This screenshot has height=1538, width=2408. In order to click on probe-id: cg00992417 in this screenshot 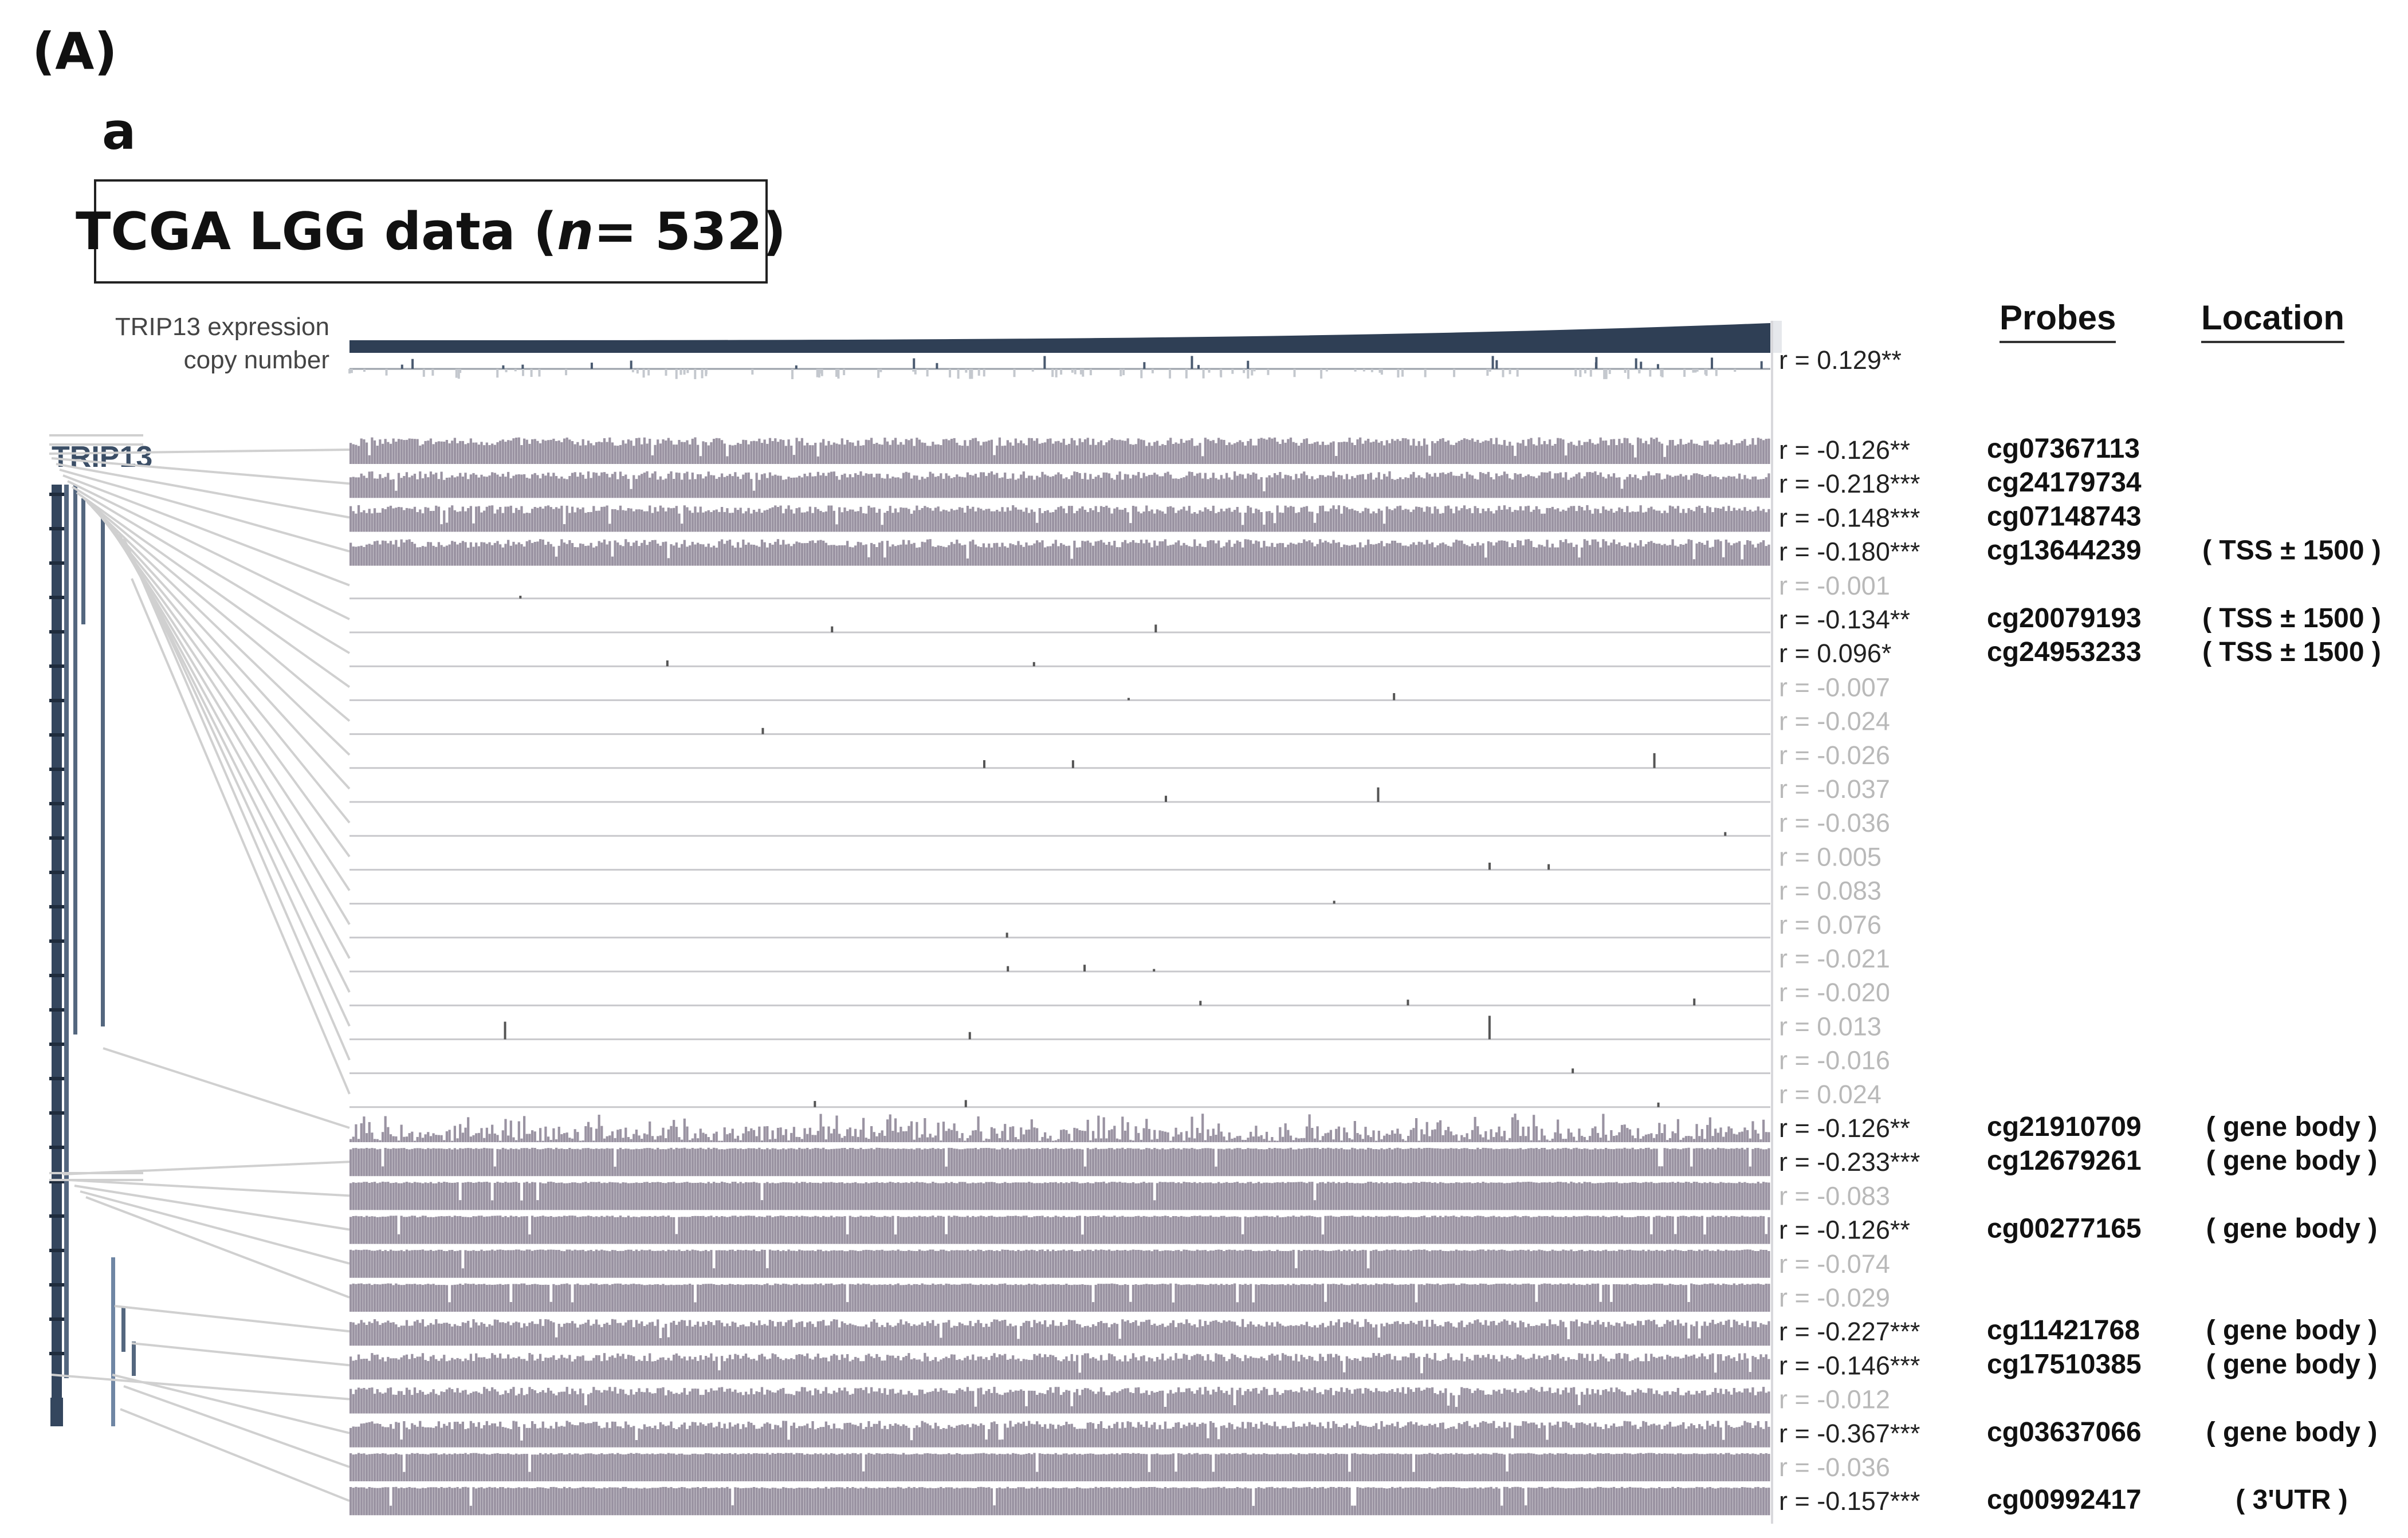, I will do `click(2064, 1500)`.